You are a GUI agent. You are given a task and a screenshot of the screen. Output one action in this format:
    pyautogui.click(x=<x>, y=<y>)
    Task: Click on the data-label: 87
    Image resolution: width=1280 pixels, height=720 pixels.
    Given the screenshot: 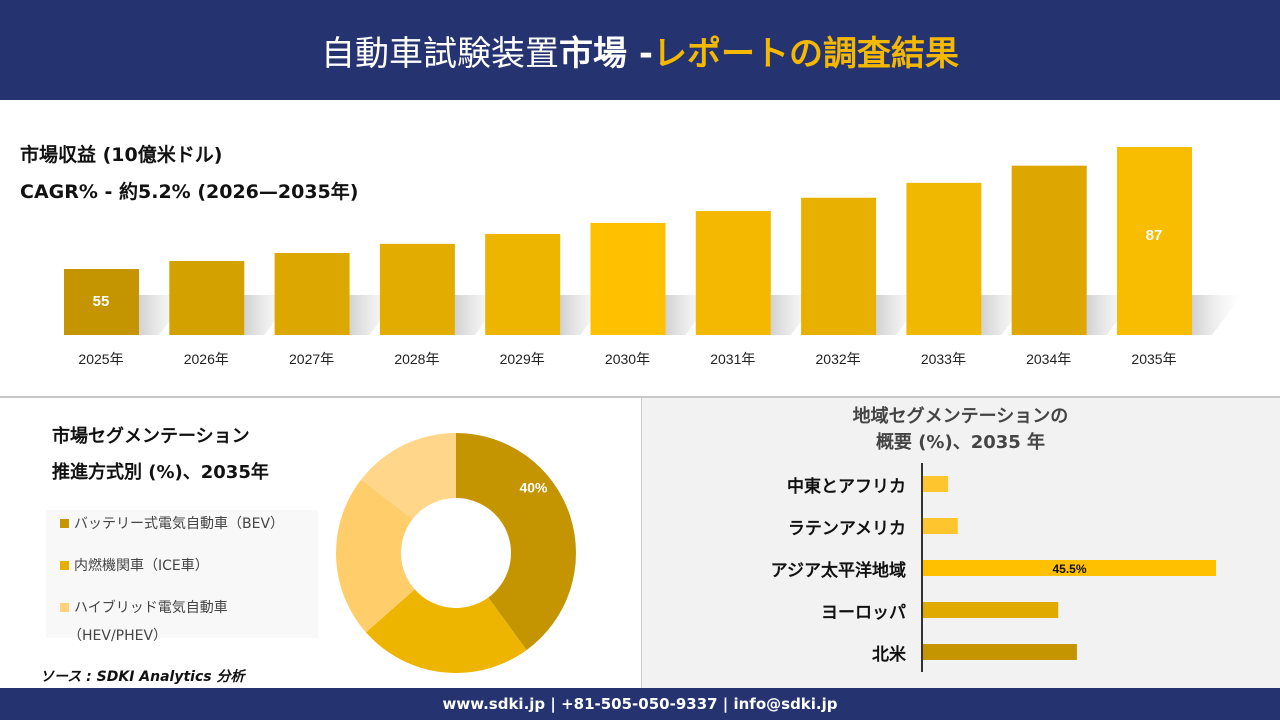 What is the action you would take?
    pyautogui.click(x=1154, y=235)
    